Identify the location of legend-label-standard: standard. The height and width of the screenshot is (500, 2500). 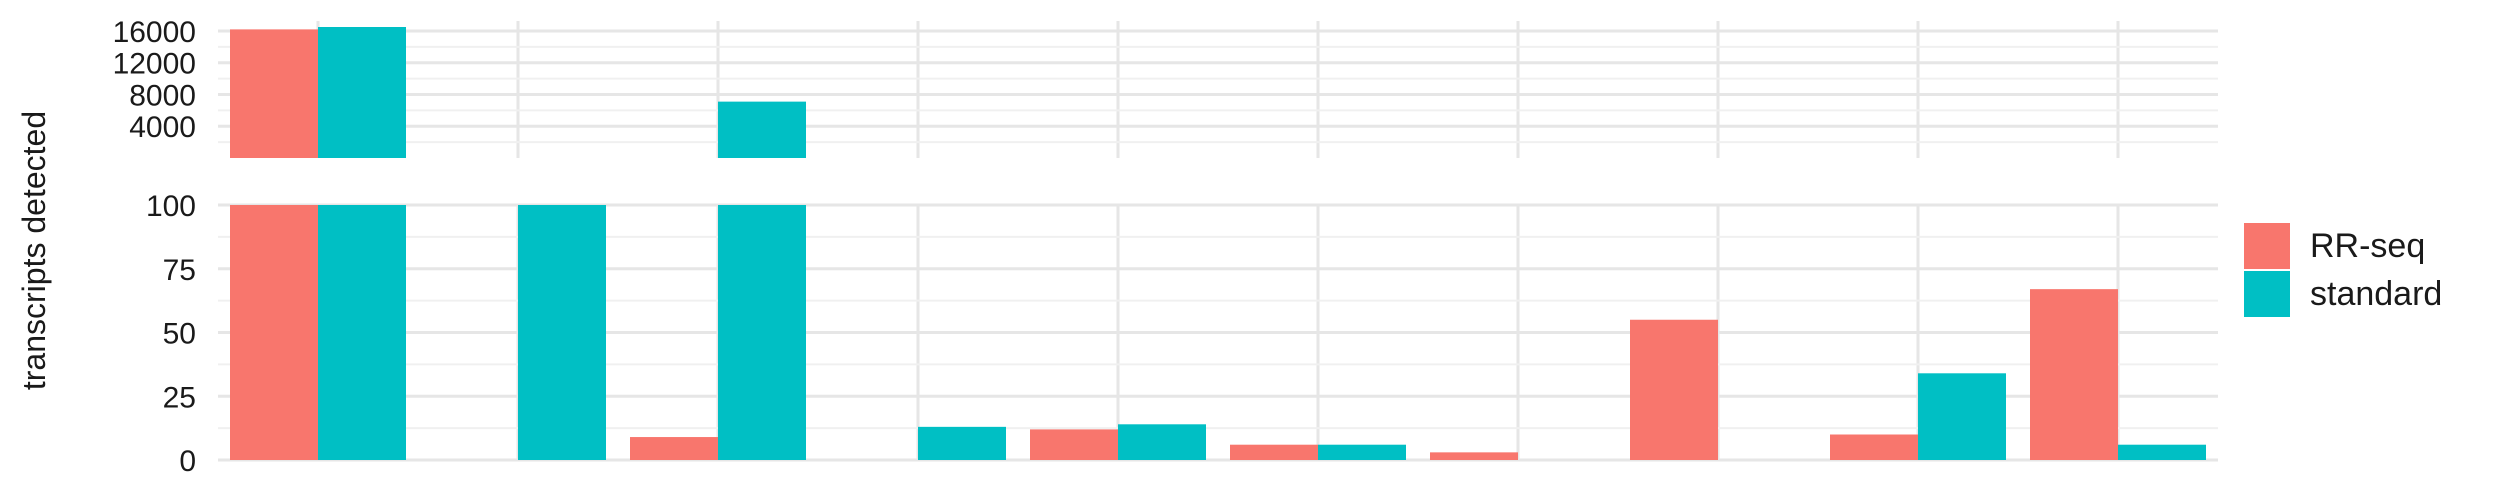
(2376, 293).